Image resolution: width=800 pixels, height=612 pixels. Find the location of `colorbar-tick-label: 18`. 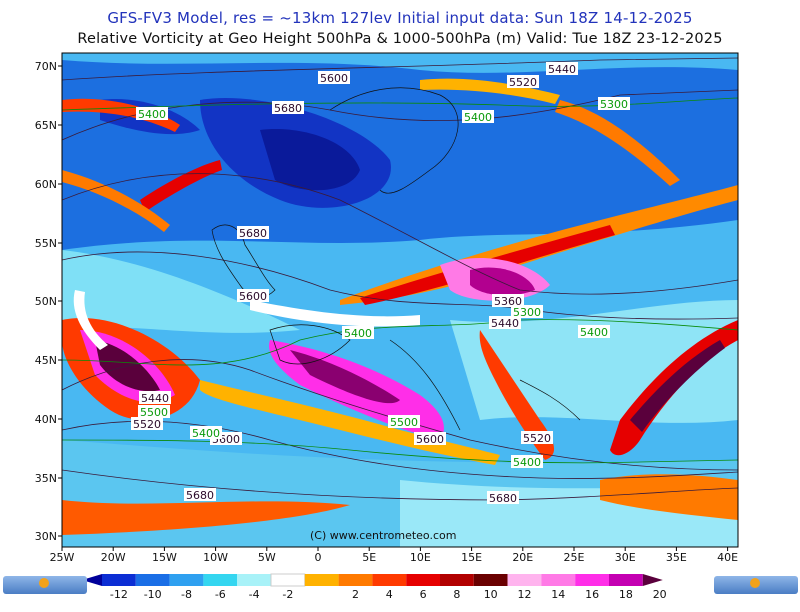

colorbar-tick-label: 18 is located at coordinates (626, 594).